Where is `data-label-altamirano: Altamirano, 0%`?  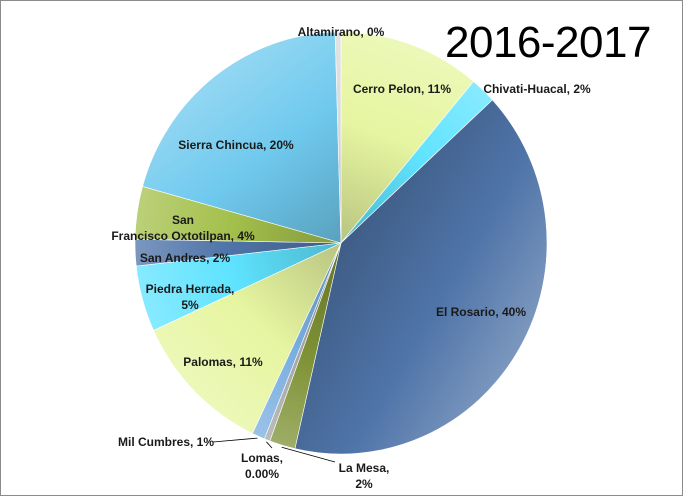
data-label-altamirano: Altamirano, 0% is located at coordinates (341, 32).